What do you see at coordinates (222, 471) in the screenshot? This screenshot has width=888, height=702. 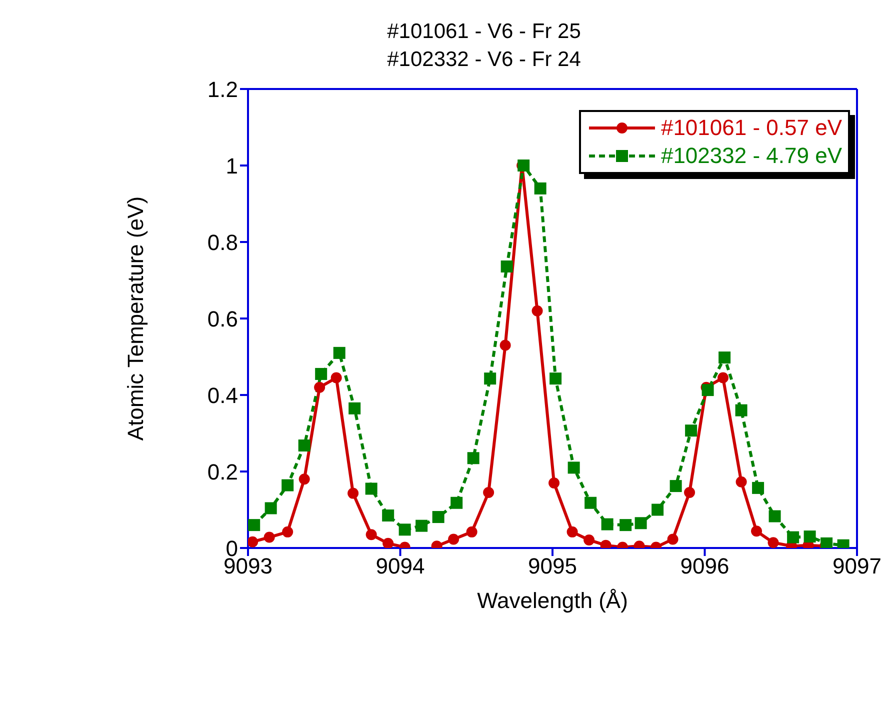 I see `y-tick-label: 0.2` at bounding box center [222, 471].